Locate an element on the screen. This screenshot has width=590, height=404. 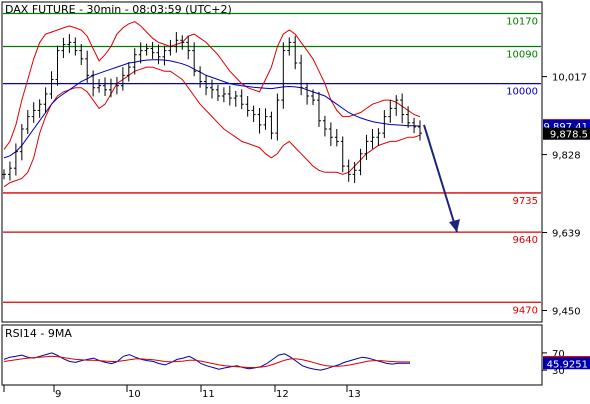
forecast-arrow is located at coordinates (440, 178).